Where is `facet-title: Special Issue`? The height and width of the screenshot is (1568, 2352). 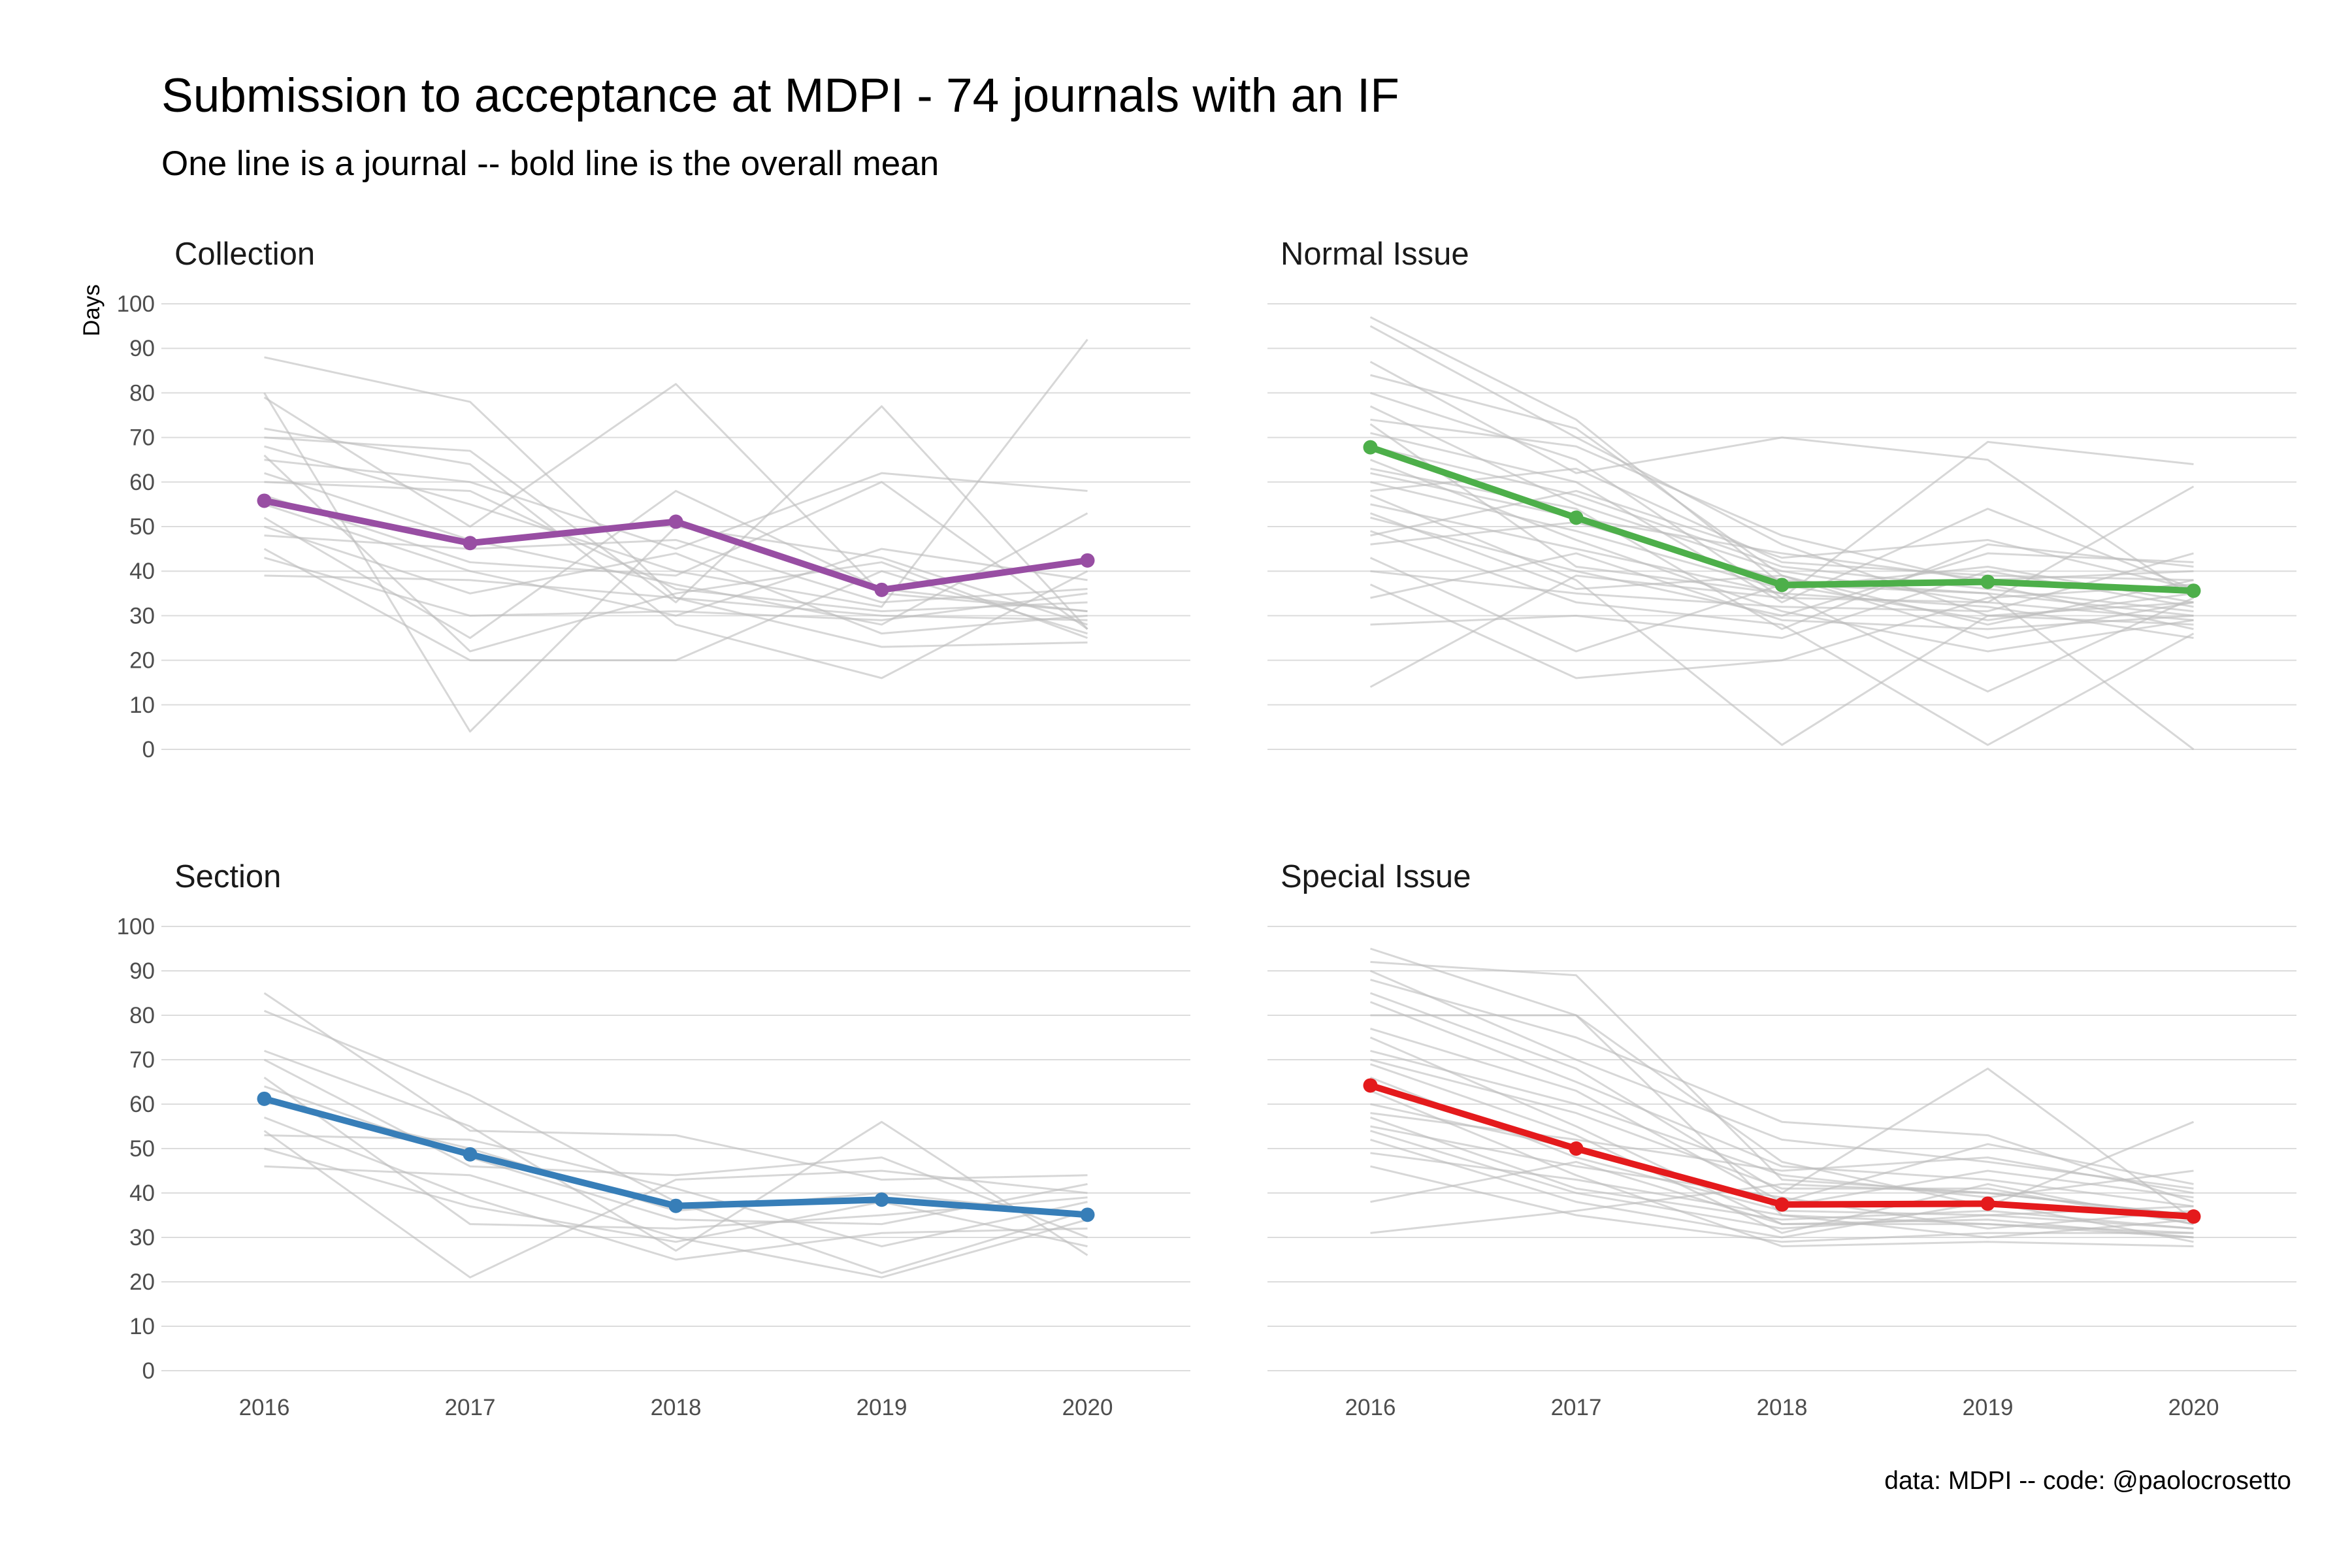
facet-title: Special Issue is located at coordinates (1376, 876).